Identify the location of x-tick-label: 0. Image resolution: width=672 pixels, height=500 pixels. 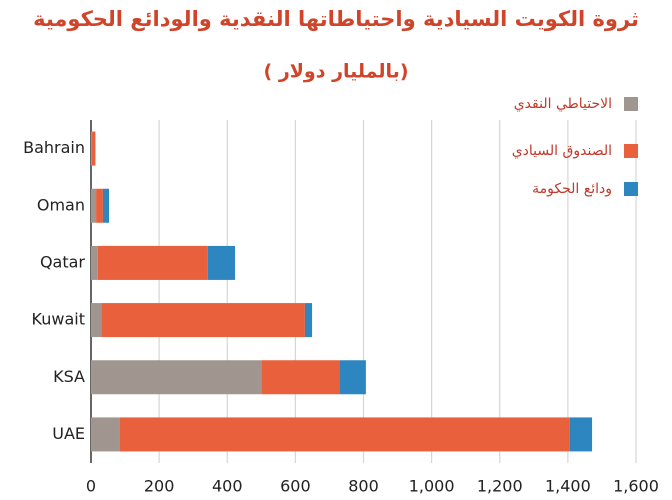
(91, 486).